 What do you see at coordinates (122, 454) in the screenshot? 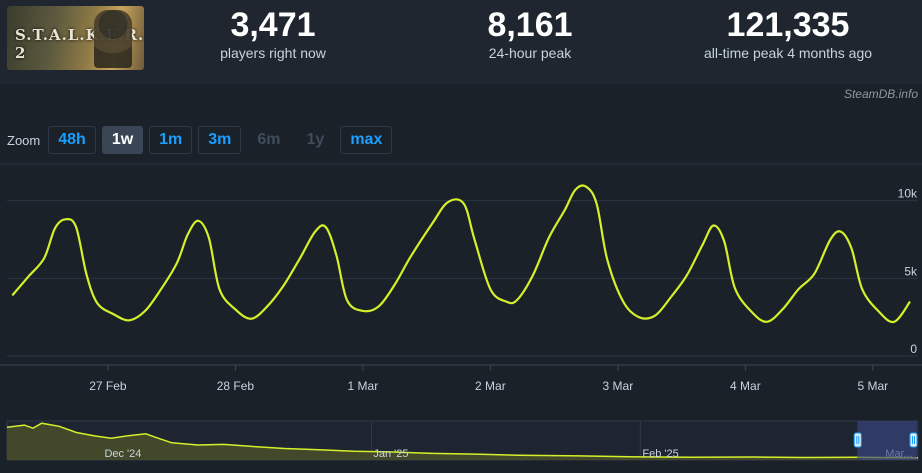
I see `navigator-label: Dec '24` at bounding box center [122, 454].